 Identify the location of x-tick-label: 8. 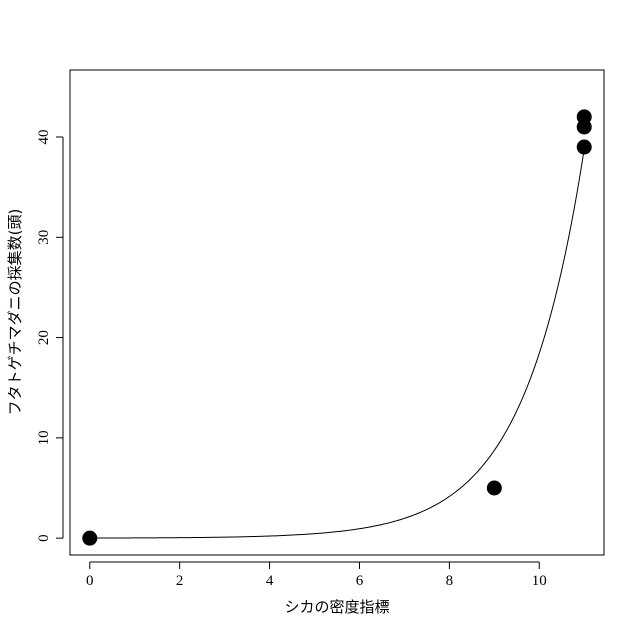
(450, 581).